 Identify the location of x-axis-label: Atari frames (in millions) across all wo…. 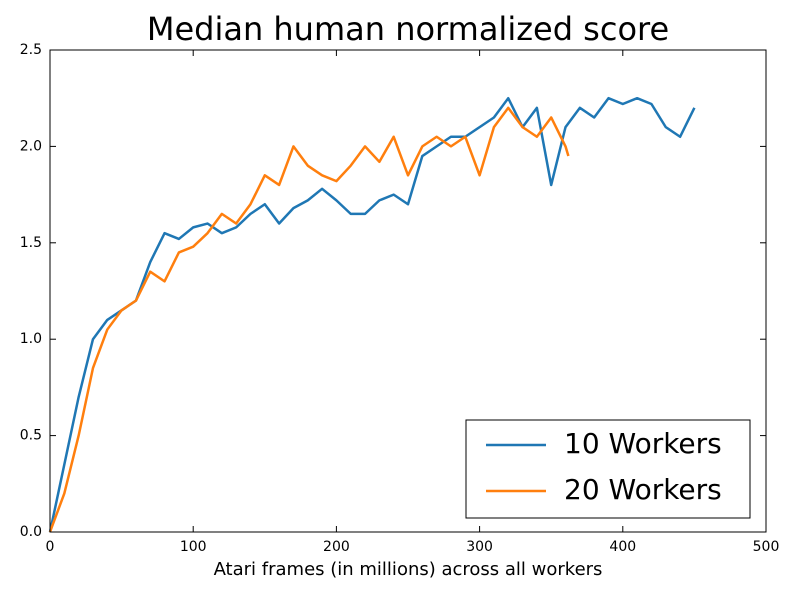
(408, 569).